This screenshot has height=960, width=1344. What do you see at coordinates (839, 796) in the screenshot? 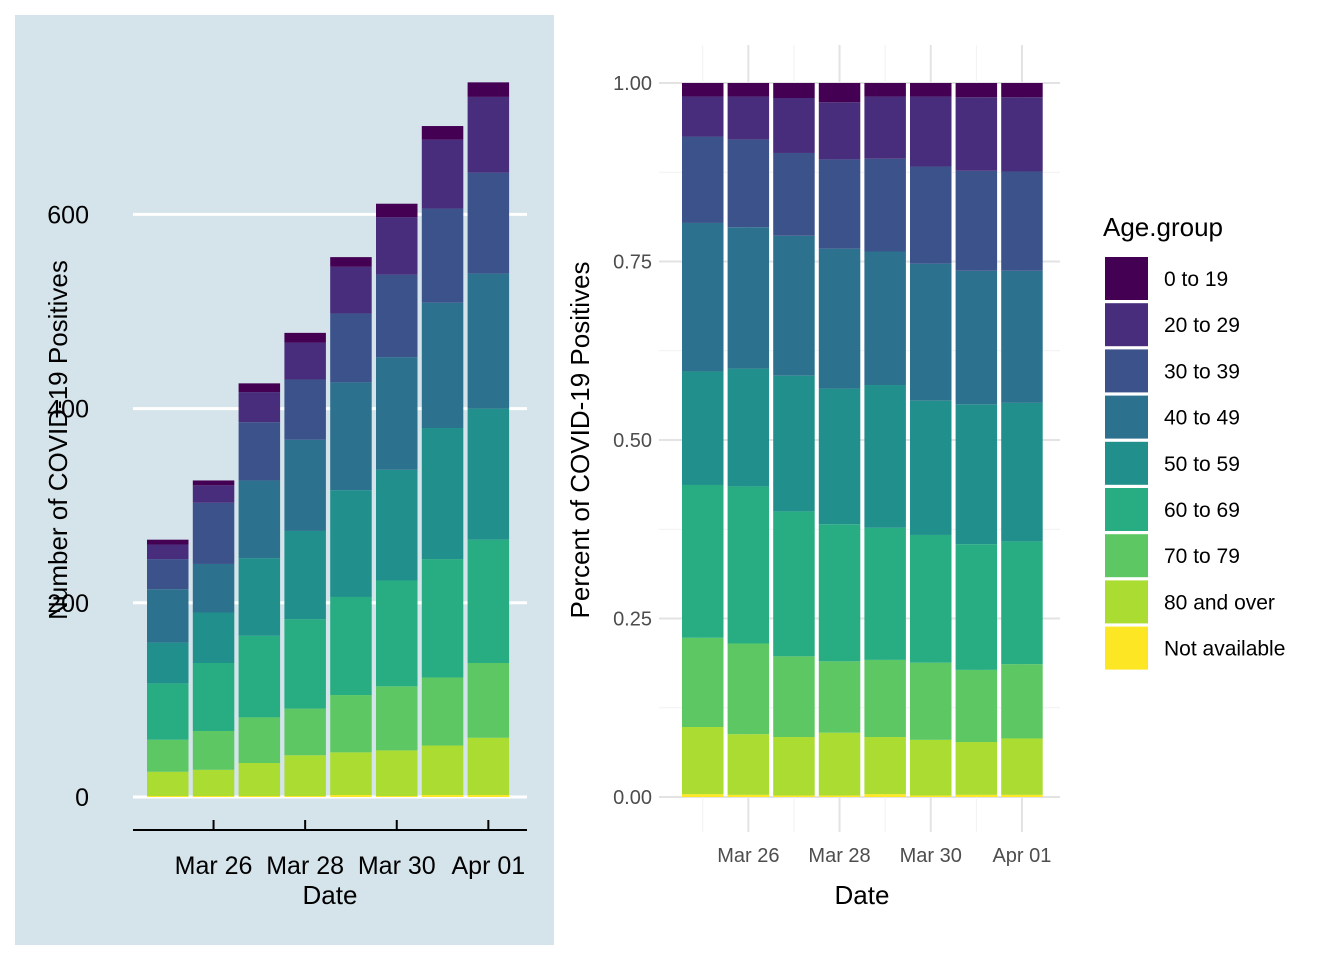
I see `bar-percent-mar-28-not-available` at bounding box center [839, 796].